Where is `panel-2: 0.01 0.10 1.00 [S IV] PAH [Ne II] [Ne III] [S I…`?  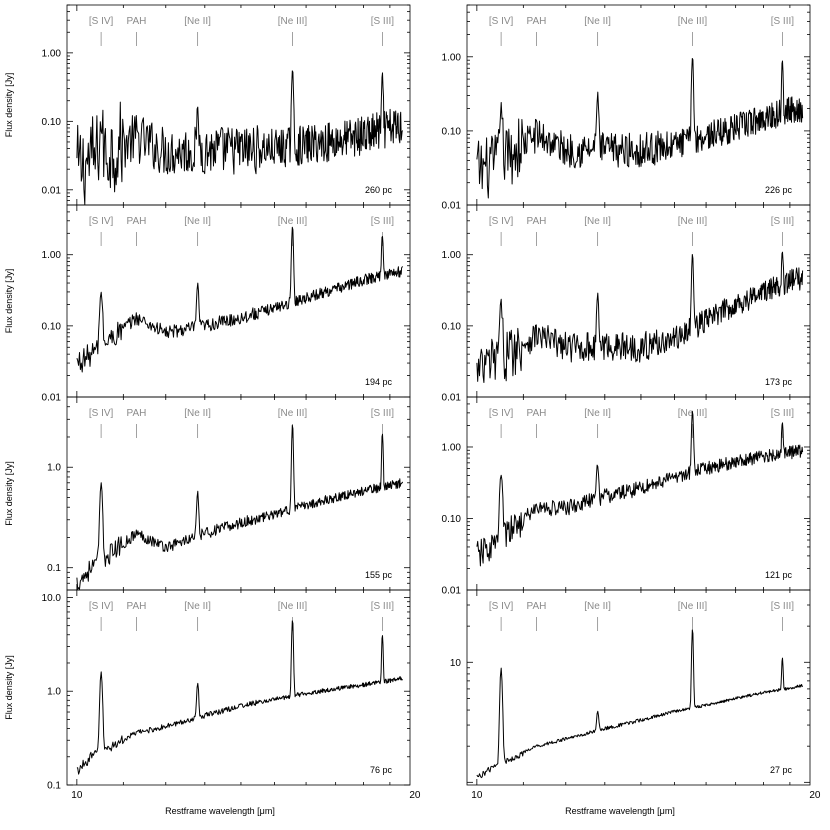 panel-2: 0.01 0.10 1.00 [S IV] PAH [Ne II] [Ne III] [S I… is located at coordinates (626, 108).